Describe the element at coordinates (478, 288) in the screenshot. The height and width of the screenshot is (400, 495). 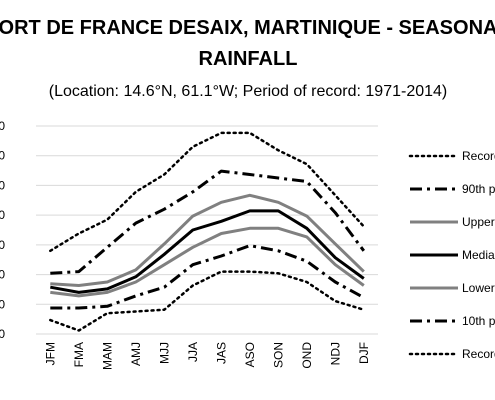
I see `legend-label: Lower tercile` at that location.